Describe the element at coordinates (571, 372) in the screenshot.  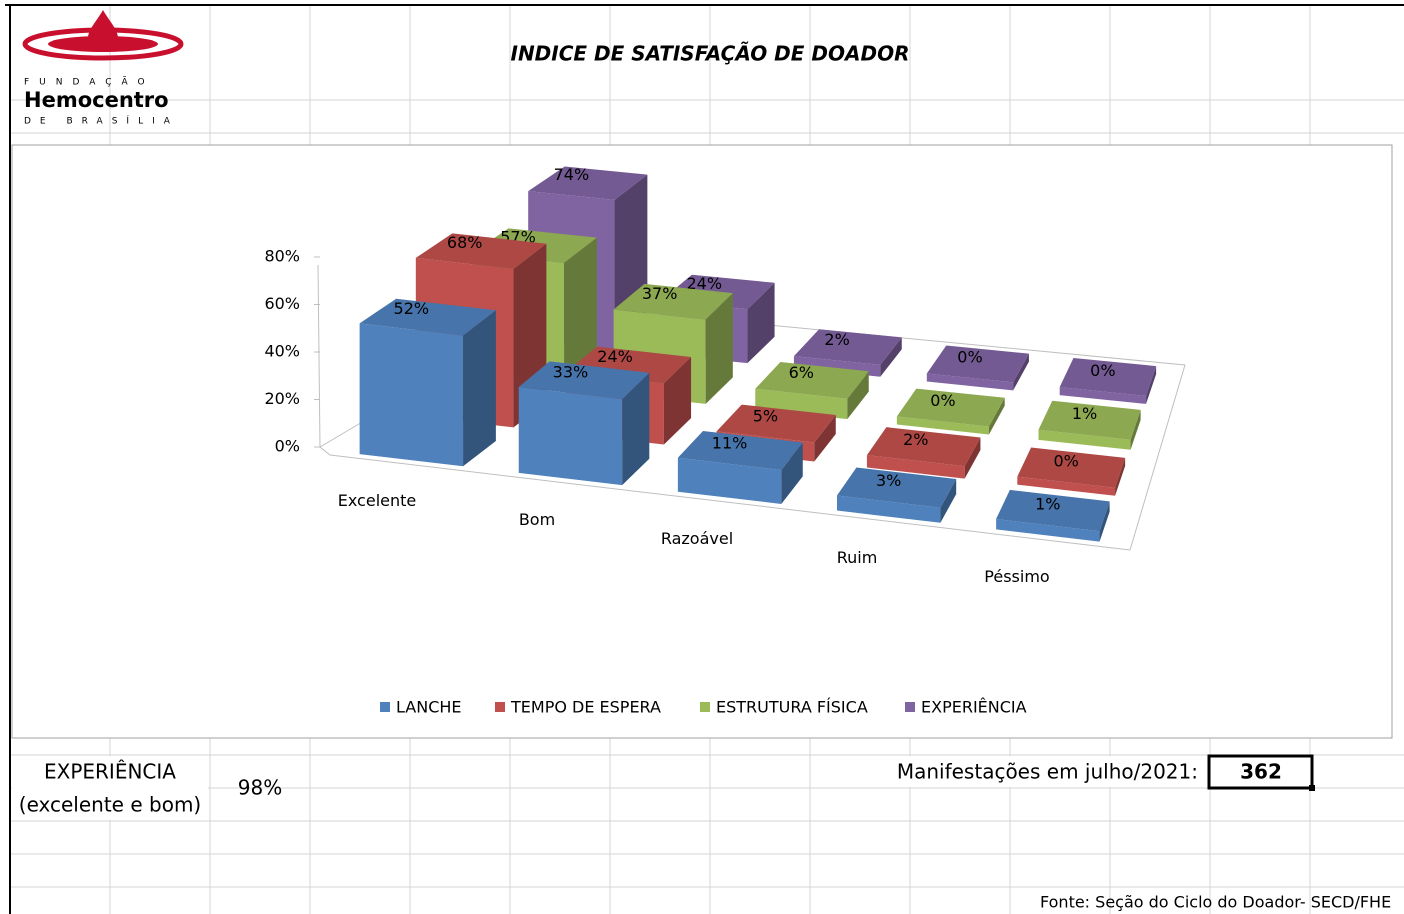
I see `data-label: 33%` at that location.